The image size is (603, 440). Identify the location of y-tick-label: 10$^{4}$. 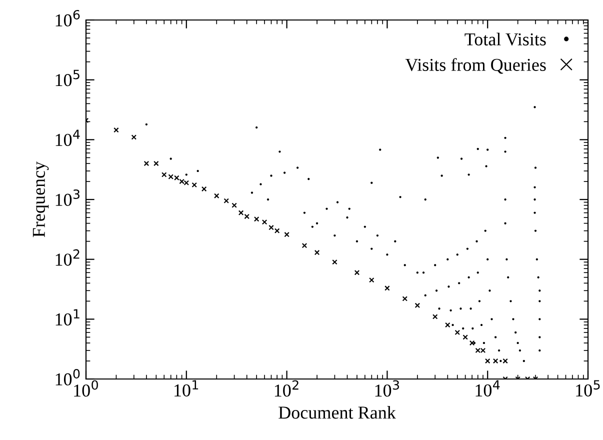
(68, 138).